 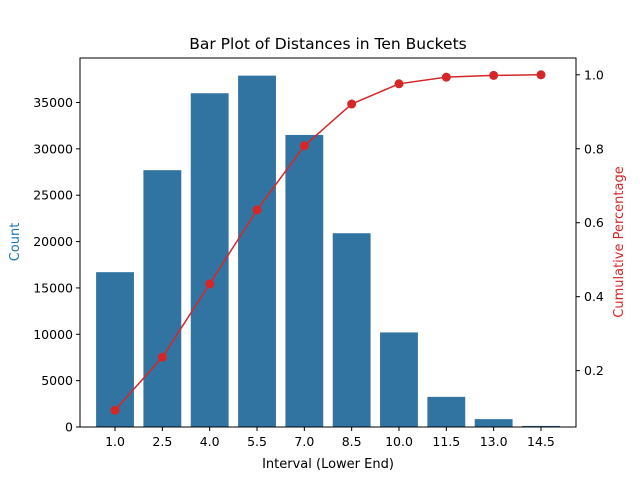 I want to click on cumulative-point-2.5, so click(x=162, y=357).